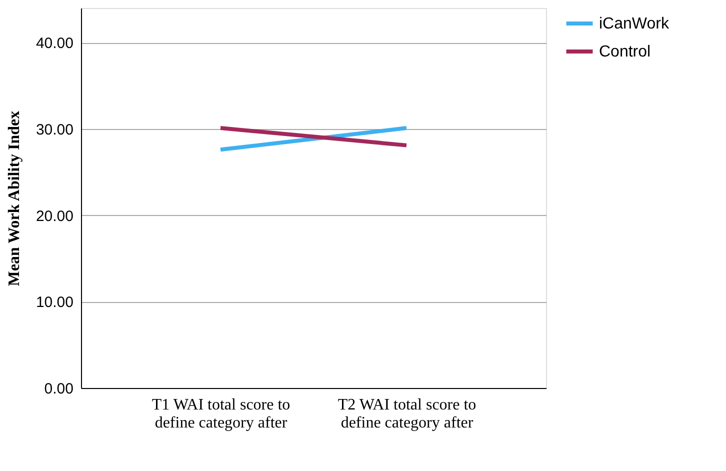 Image resolution: width=726 pixels, height=471 pixels. What do you see at coordinates (55, 129) in the screenshot?
I see `y-tick-label: 30.00` at bounding box center [55, 129].